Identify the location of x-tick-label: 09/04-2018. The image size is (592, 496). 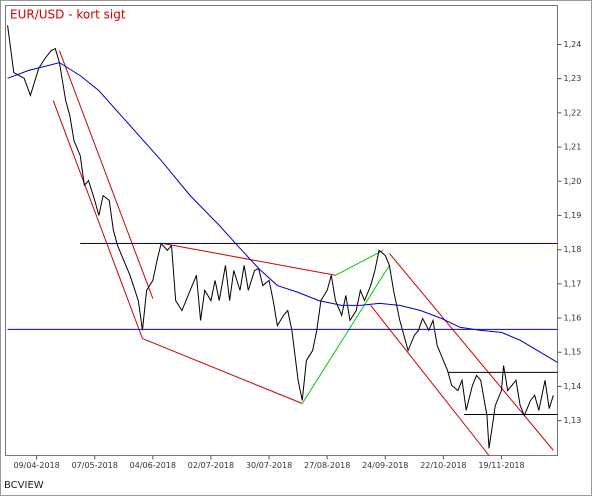
(36, 465).